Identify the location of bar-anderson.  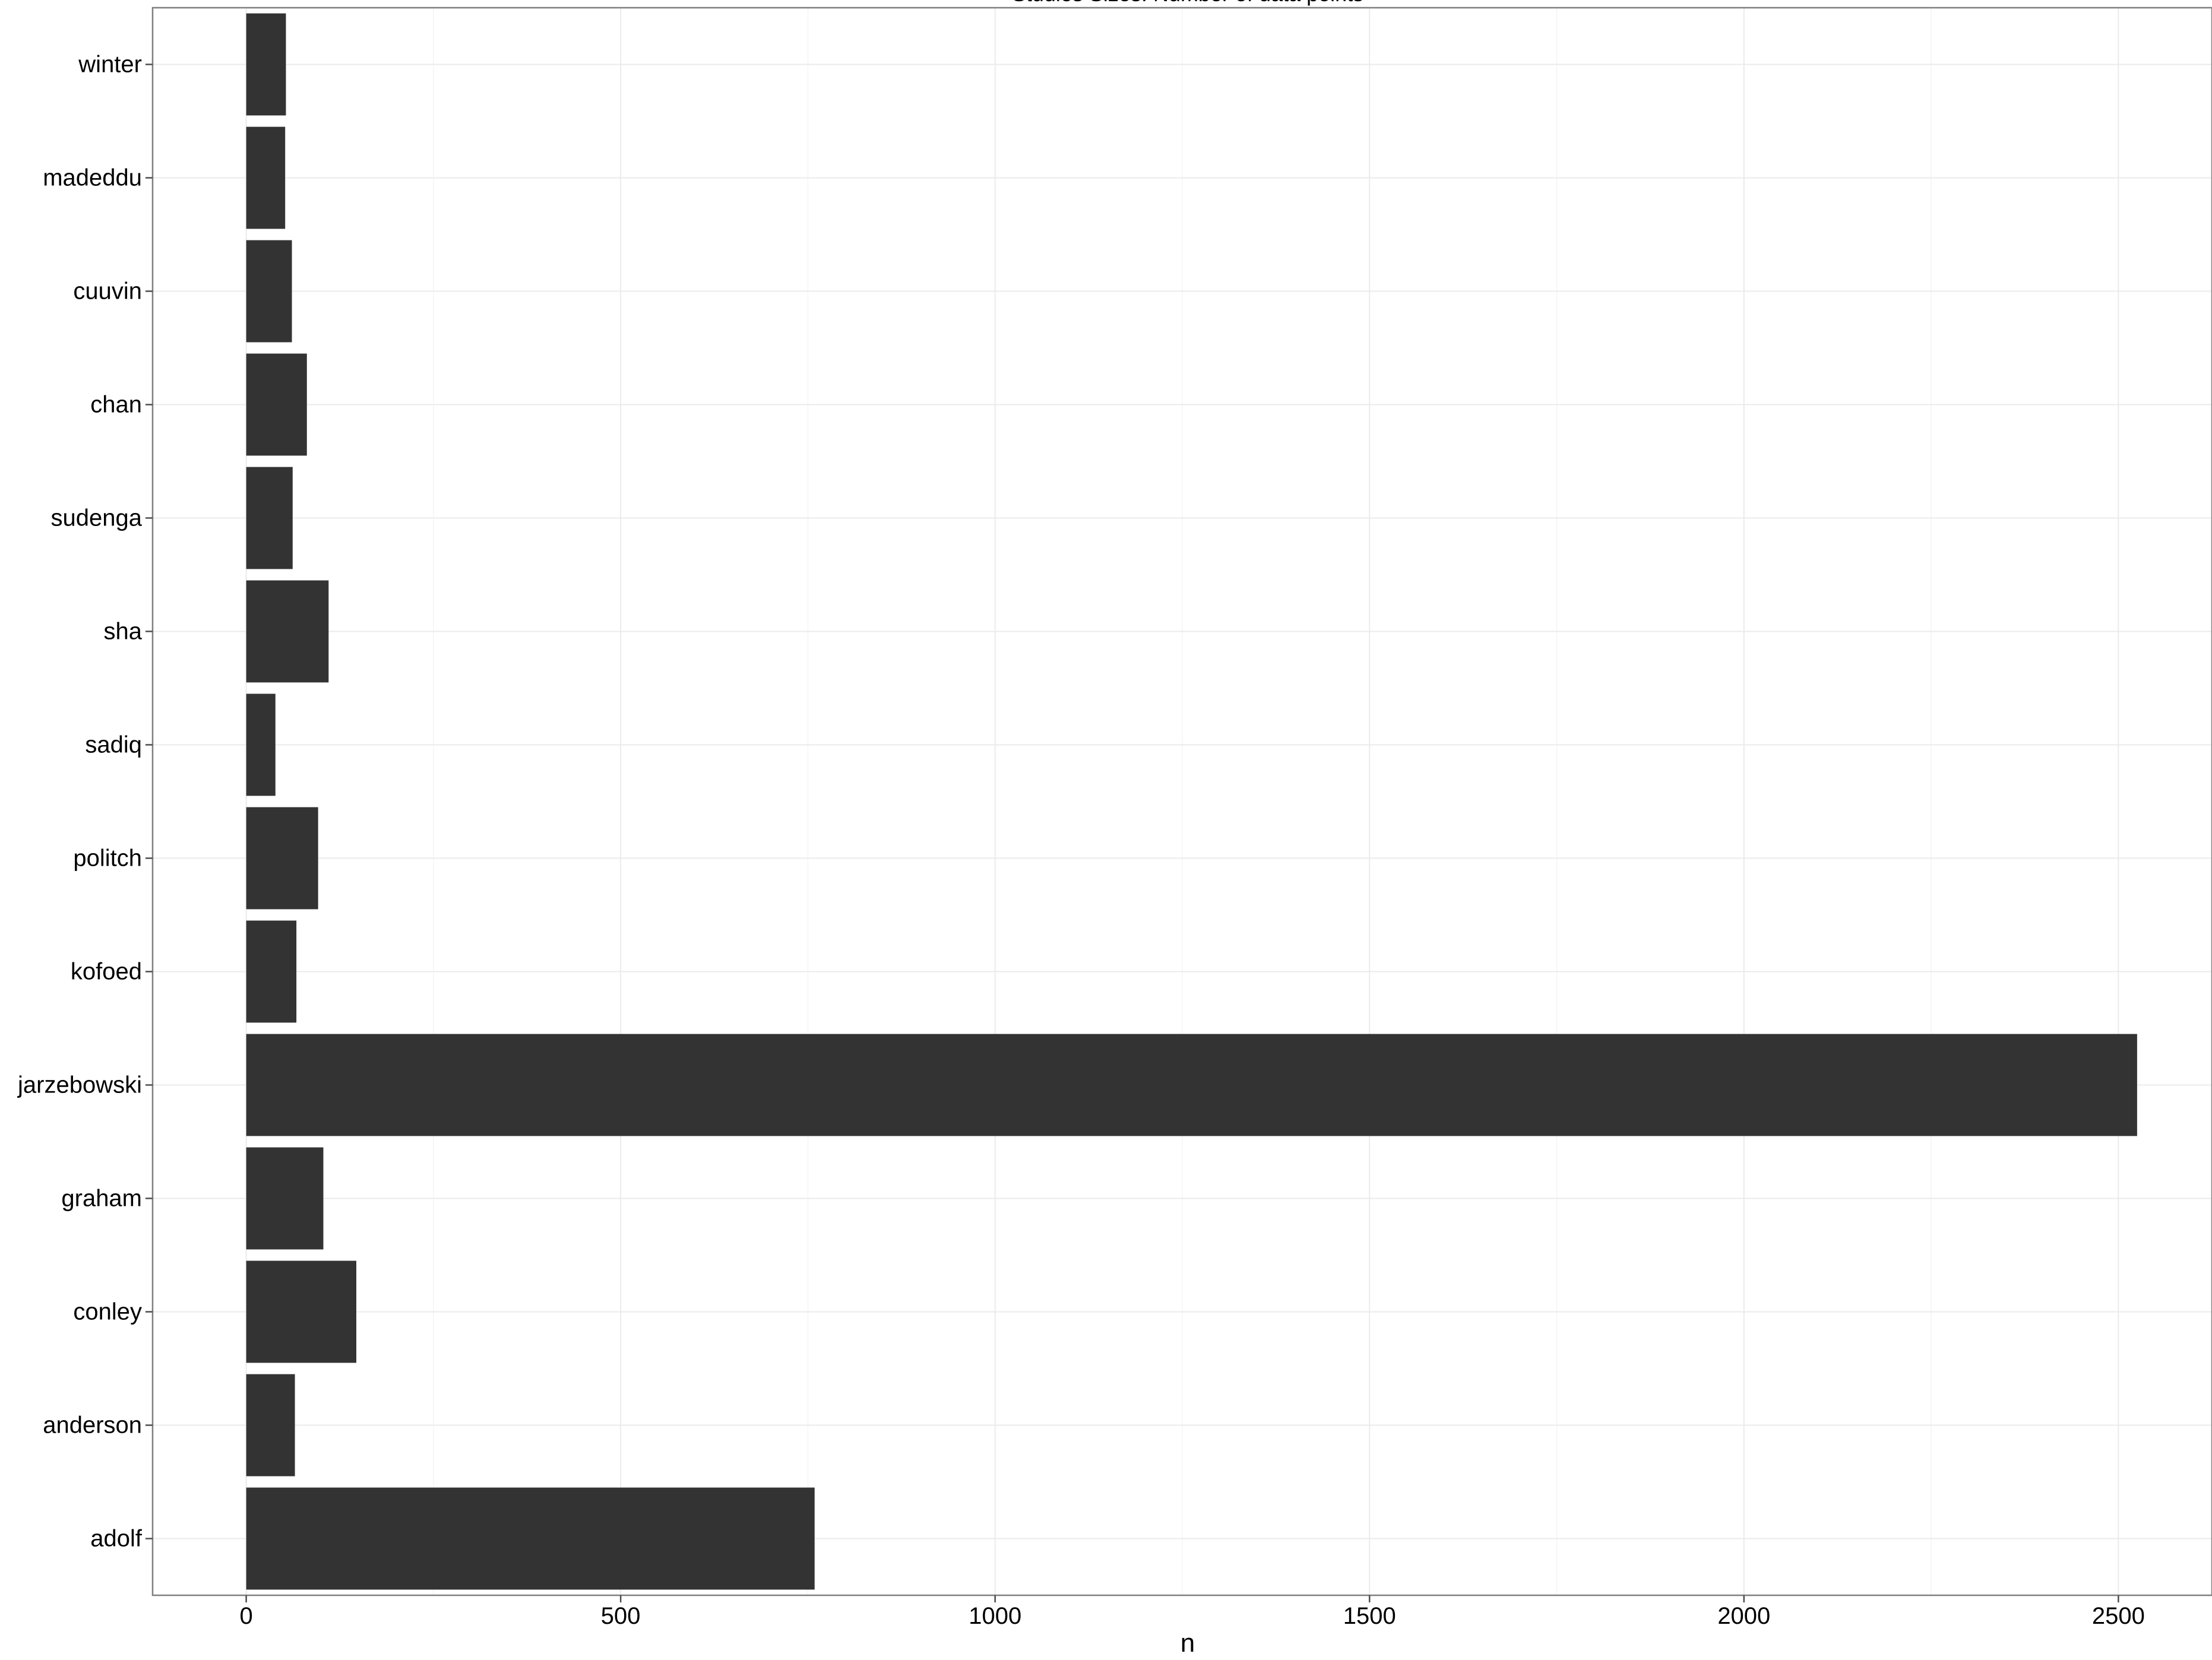
(270, 1426).